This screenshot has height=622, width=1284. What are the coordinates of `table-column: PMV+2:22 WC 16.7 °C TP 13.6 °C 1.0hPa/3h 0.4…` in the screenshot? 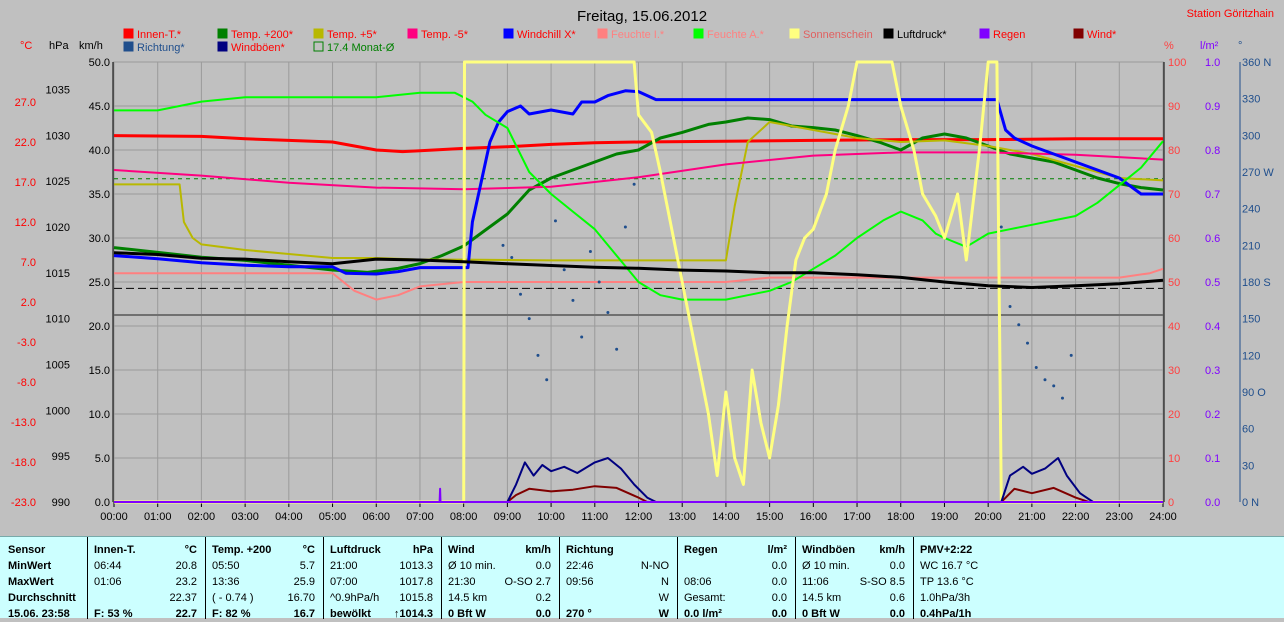 It's located at (1099, 578).